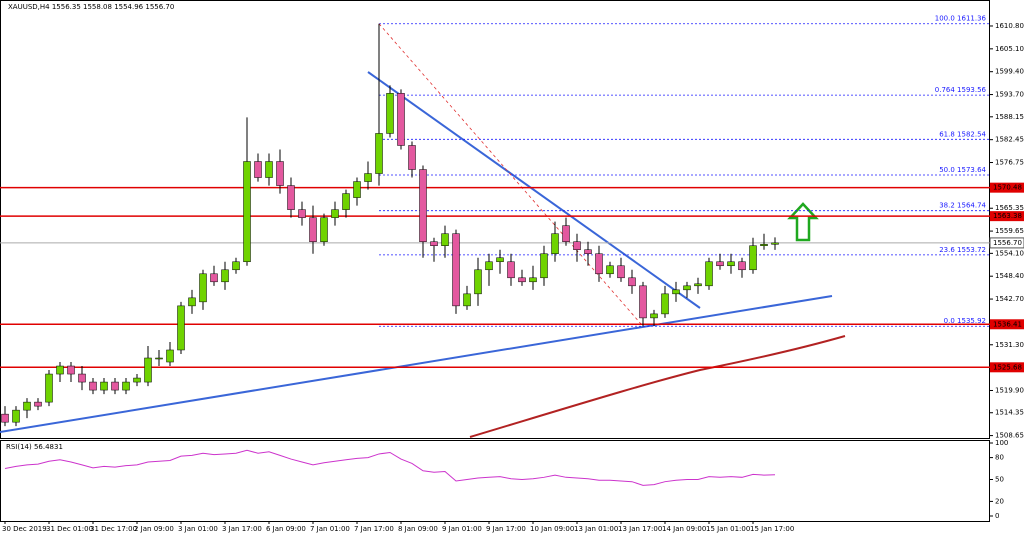 Image resolution: width=1024 pixels, height=535 pixels. What do you see at coordinates (1009, 390) in the screenshot?
I see `y-tick-label: 1519.90` at bounding box center [1009, 390].